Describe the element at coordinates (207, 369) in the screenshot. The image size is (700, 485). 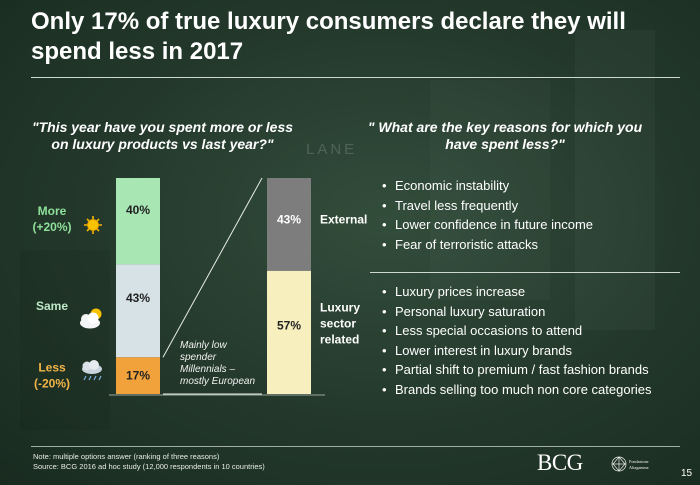
I see `millennials-note-line3: Millennials –` at that location.